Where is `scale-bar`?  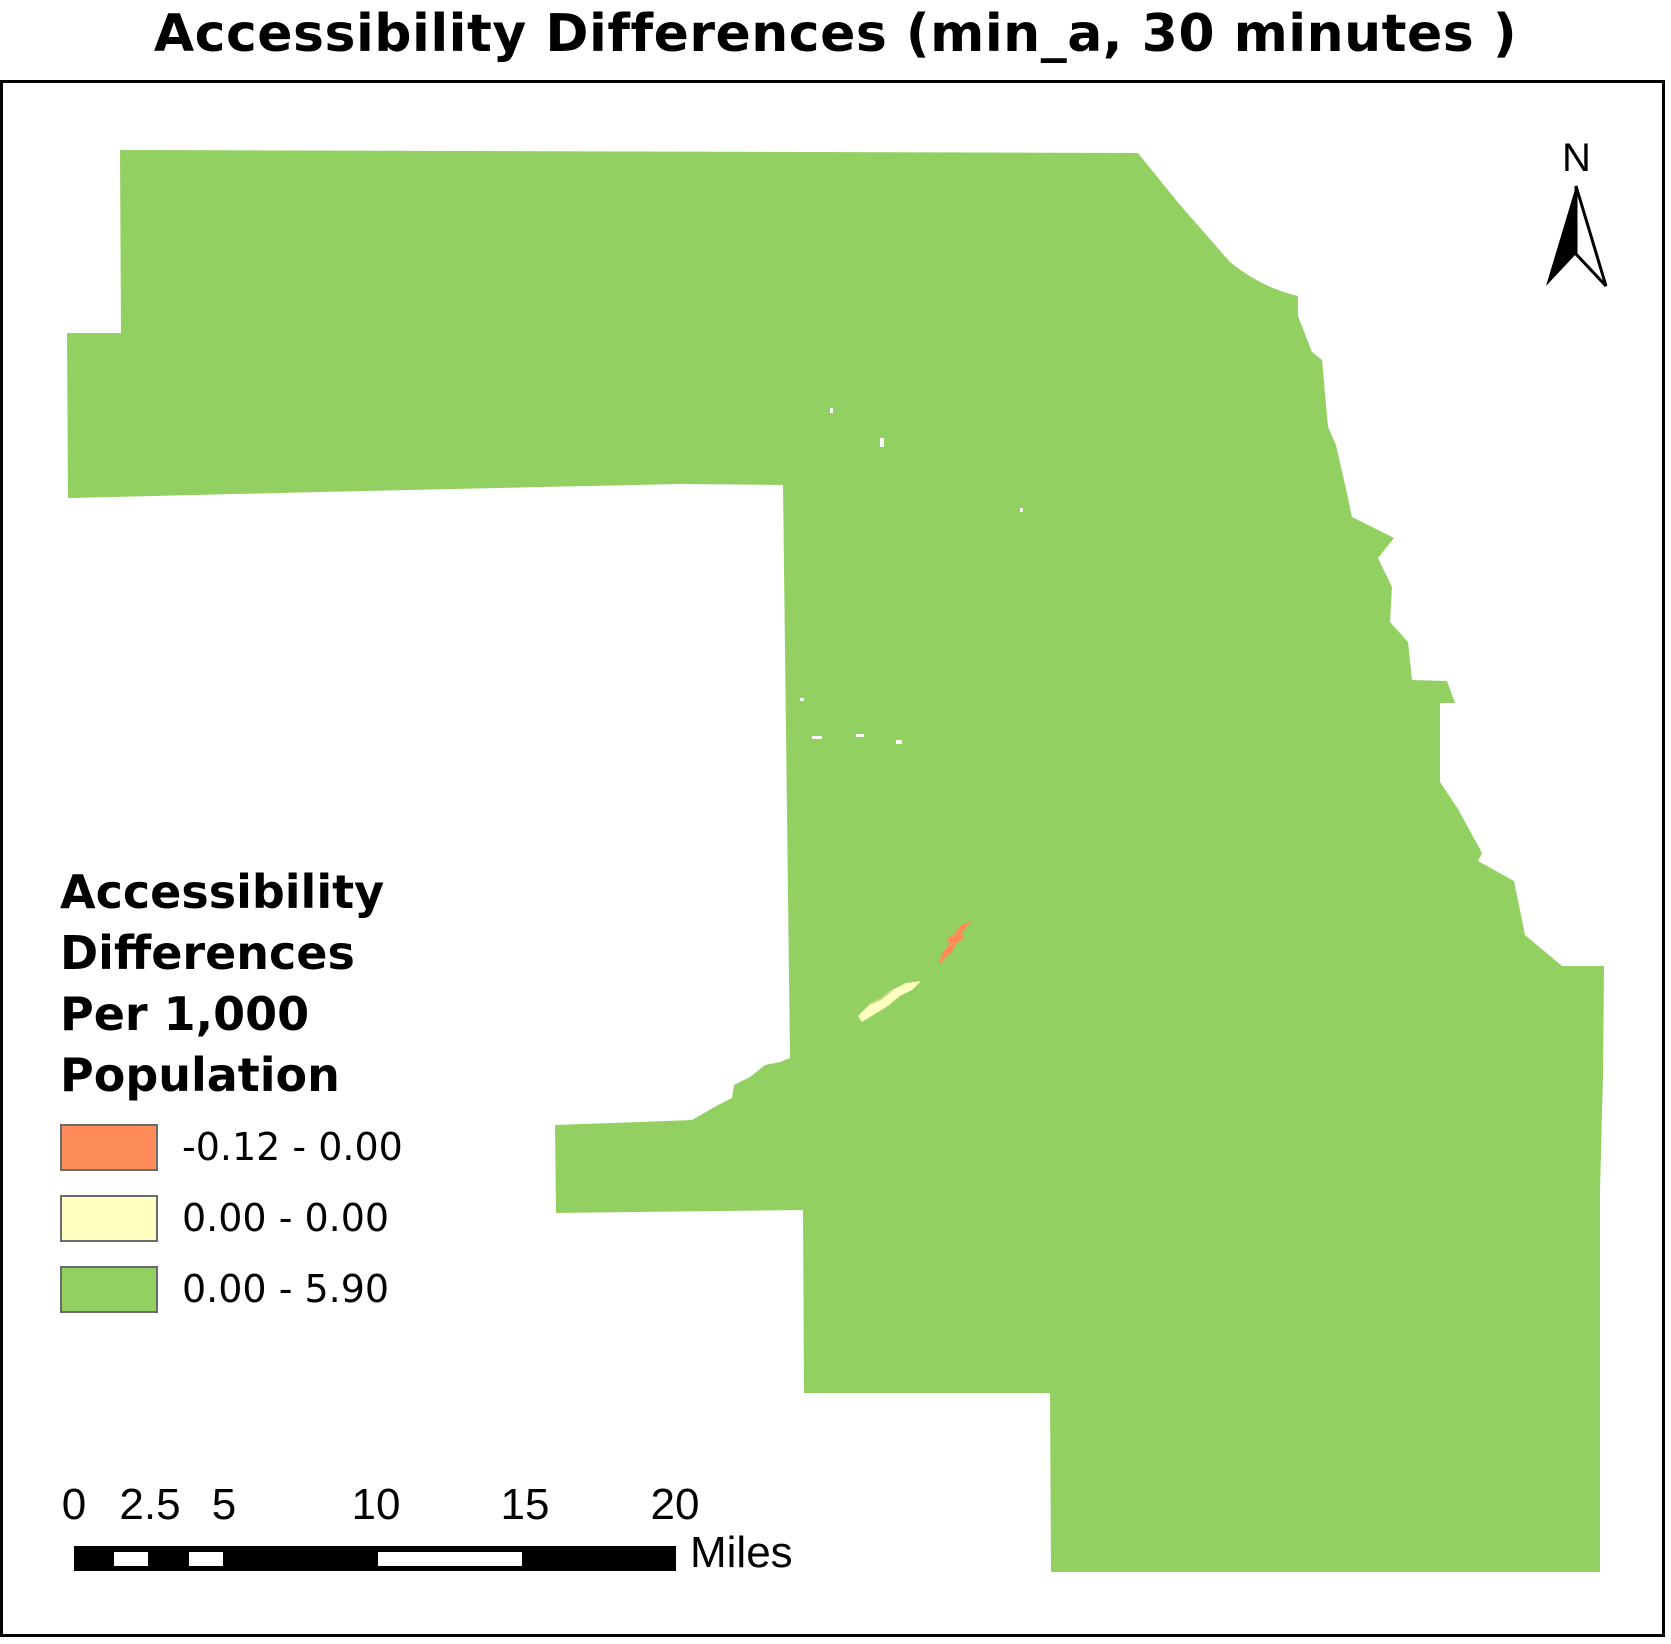 scale-bar is located at coordinates (375, 1558).